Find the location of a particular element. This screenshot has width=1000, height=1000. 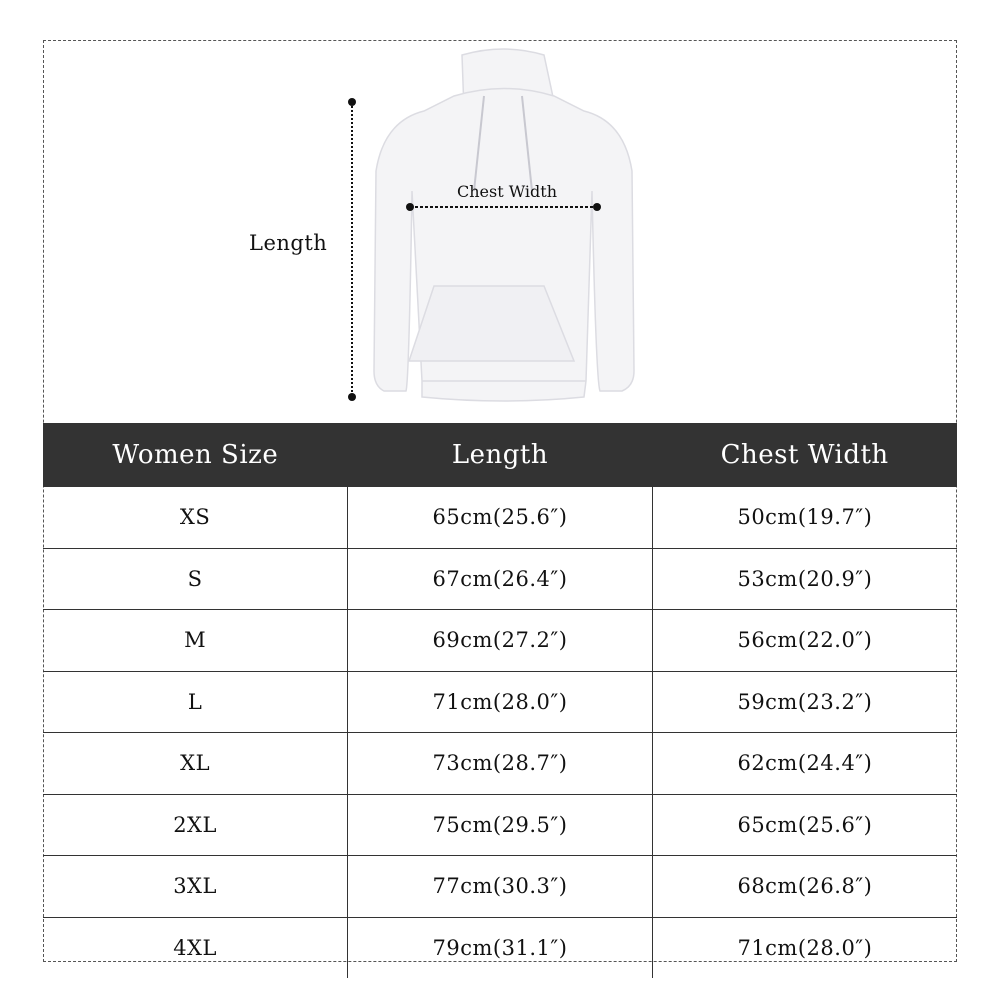

table-row: 3XL 77cm(30.3″) 68cm(26.8″) is located at coordinates (500, 886).